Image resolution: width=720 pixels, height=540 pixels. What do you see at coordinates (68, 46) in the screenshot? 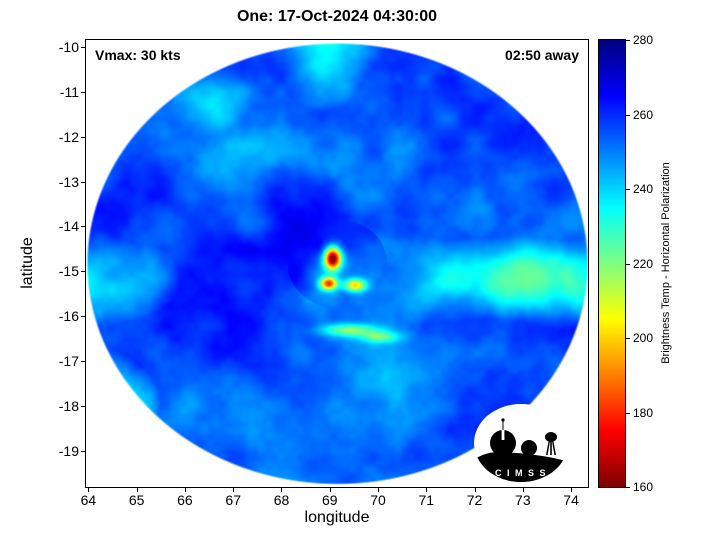
I see `y-tick-label: -10` at bounding box center [68, 46].